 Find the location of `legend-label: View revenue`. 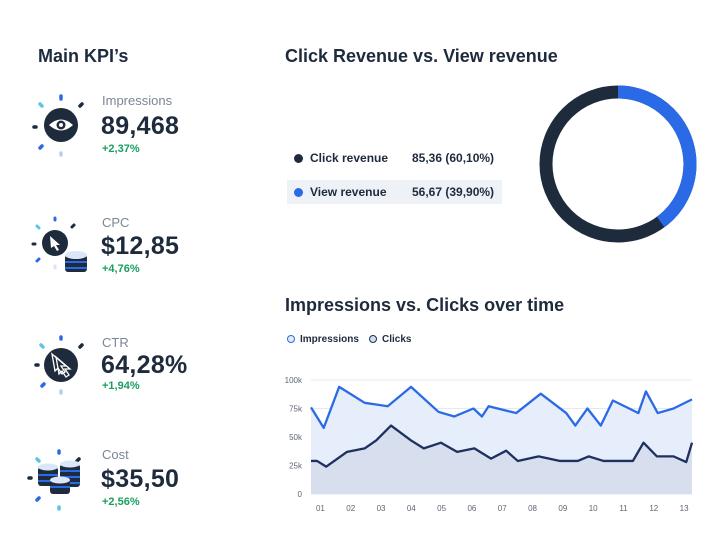

legend-label: View revenue is located at coordinates (348, 192).